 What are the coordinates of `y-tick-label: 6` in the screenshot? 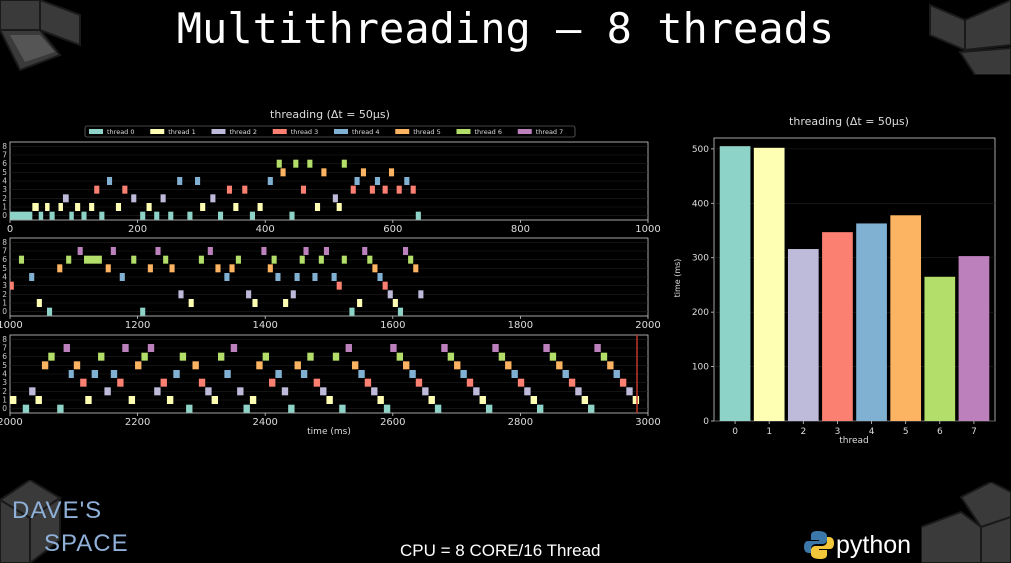 It's located at (4, 356).